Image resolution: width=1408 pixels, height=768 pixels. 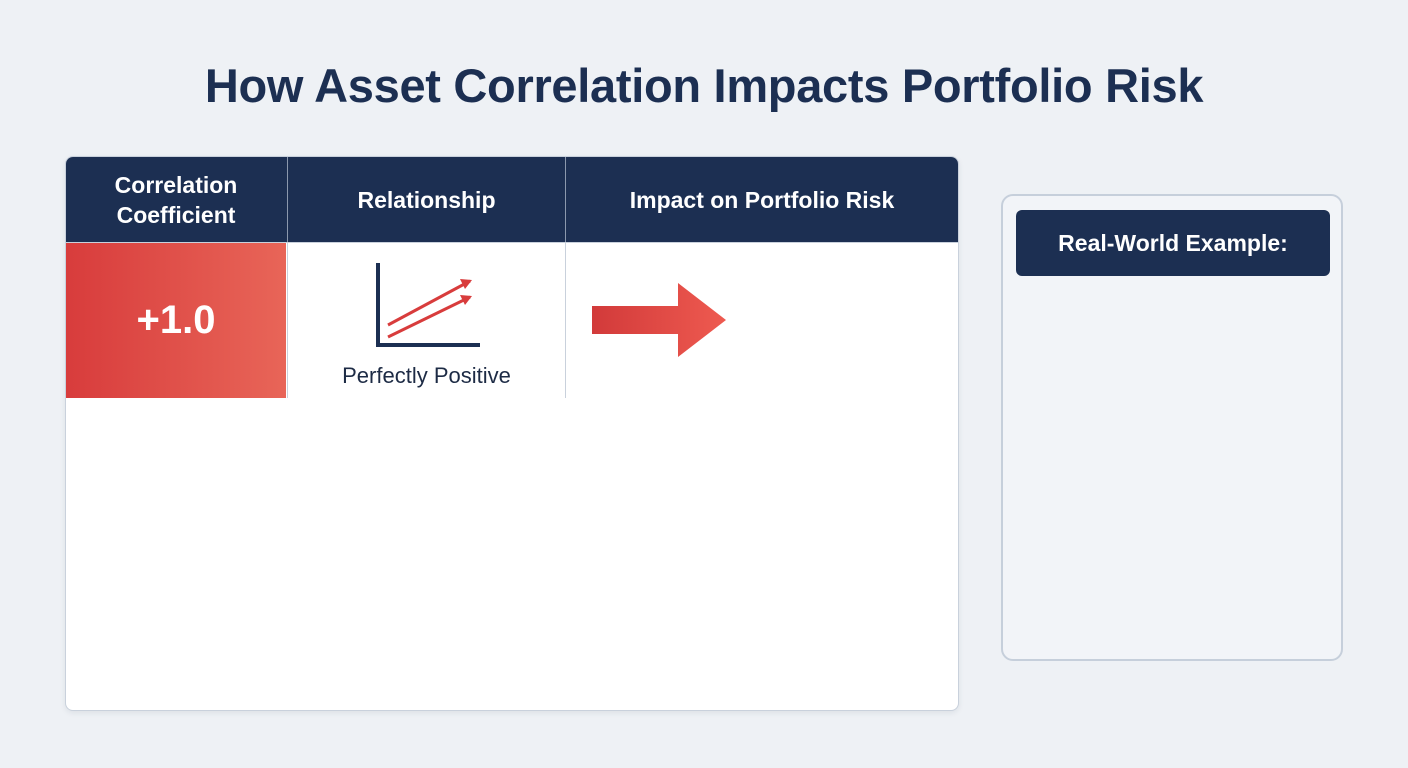 I want to click on header-relationship: Relationship, so click(x=426, y=199).